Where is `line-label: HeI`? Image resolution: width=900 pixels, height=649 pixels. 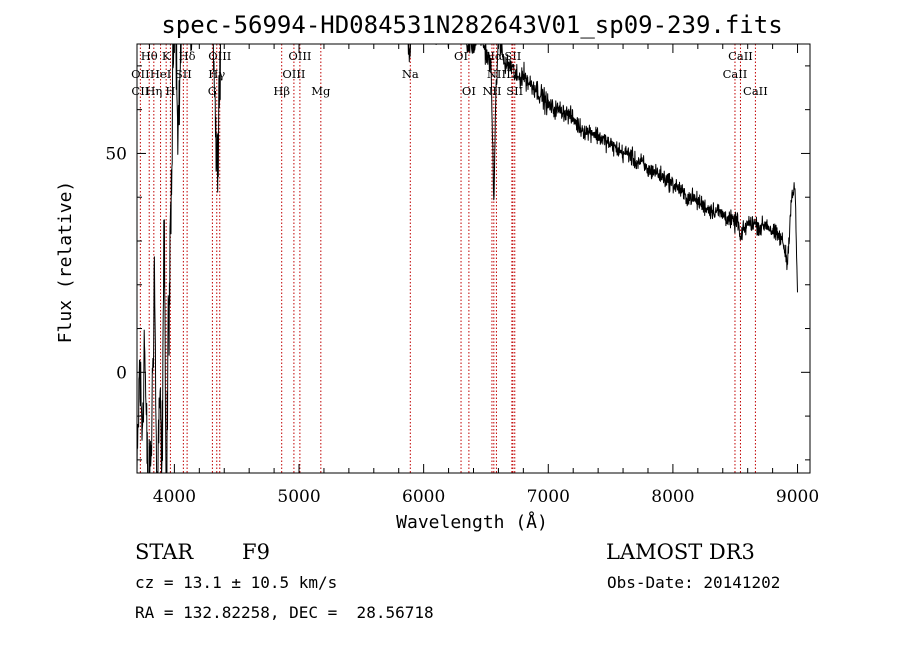 line-label: HeI is located at coordinates (160, 74).